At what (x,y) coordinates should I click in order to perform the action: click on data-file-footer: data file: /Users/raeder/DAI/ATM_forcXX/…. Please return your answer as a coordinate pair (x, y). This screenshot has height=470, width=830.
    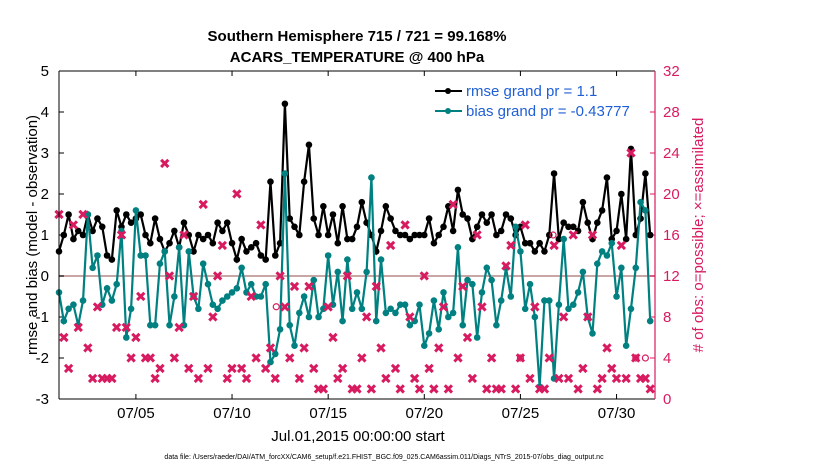
    Looking at the image, I should click on (384, 457).